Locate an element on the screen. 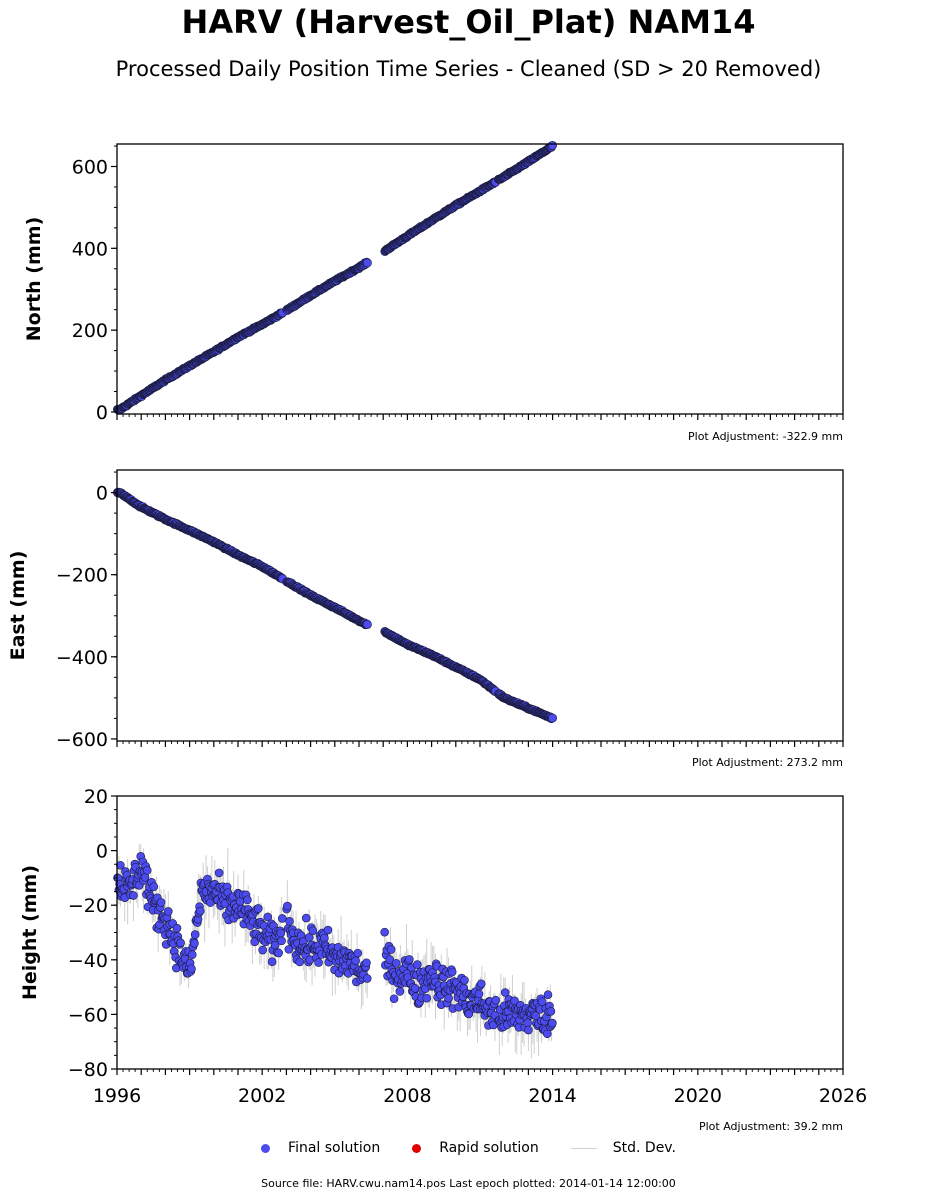  x-tick-label: 2008 is located at coordinates (407, 1096).